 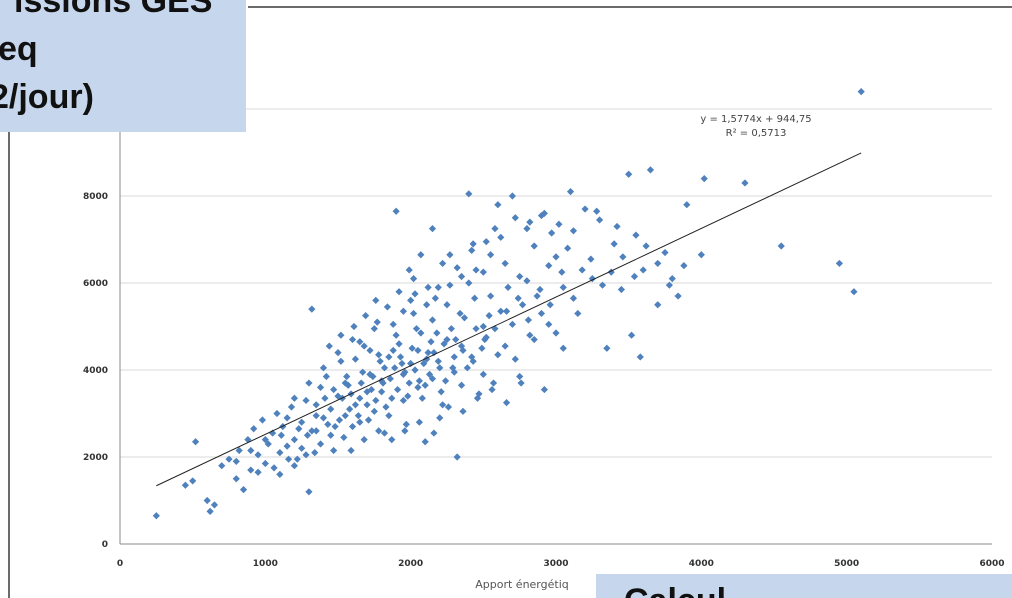 I want to click on title-line-2: eq, so click(x=19, y=49).